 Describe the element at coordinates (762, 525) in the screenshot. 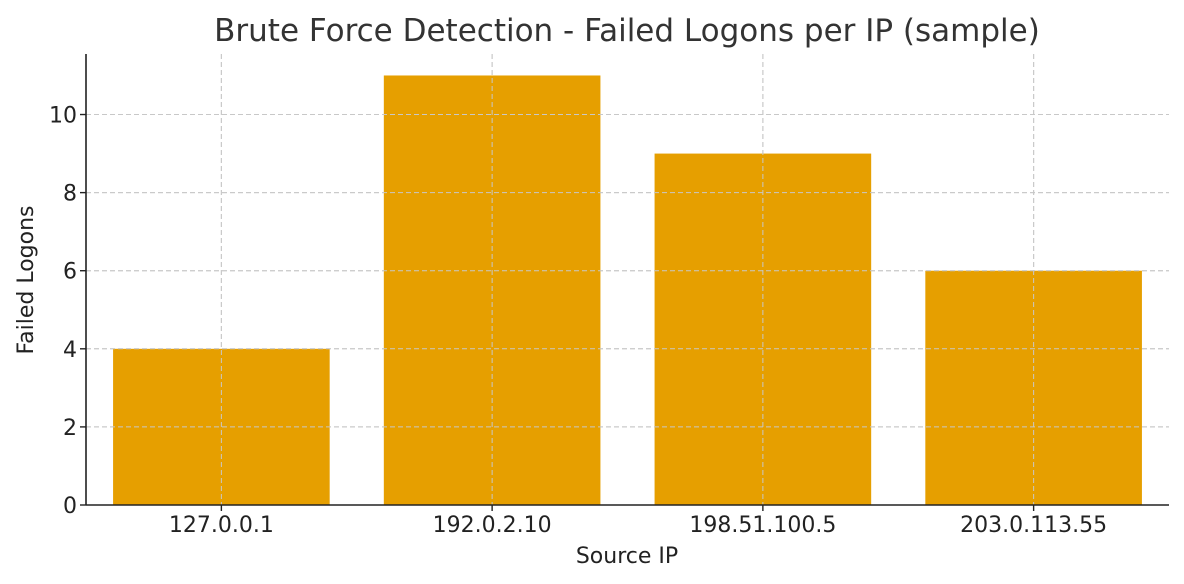

I see `x-tick-label: 198.51.100.5` at that location.